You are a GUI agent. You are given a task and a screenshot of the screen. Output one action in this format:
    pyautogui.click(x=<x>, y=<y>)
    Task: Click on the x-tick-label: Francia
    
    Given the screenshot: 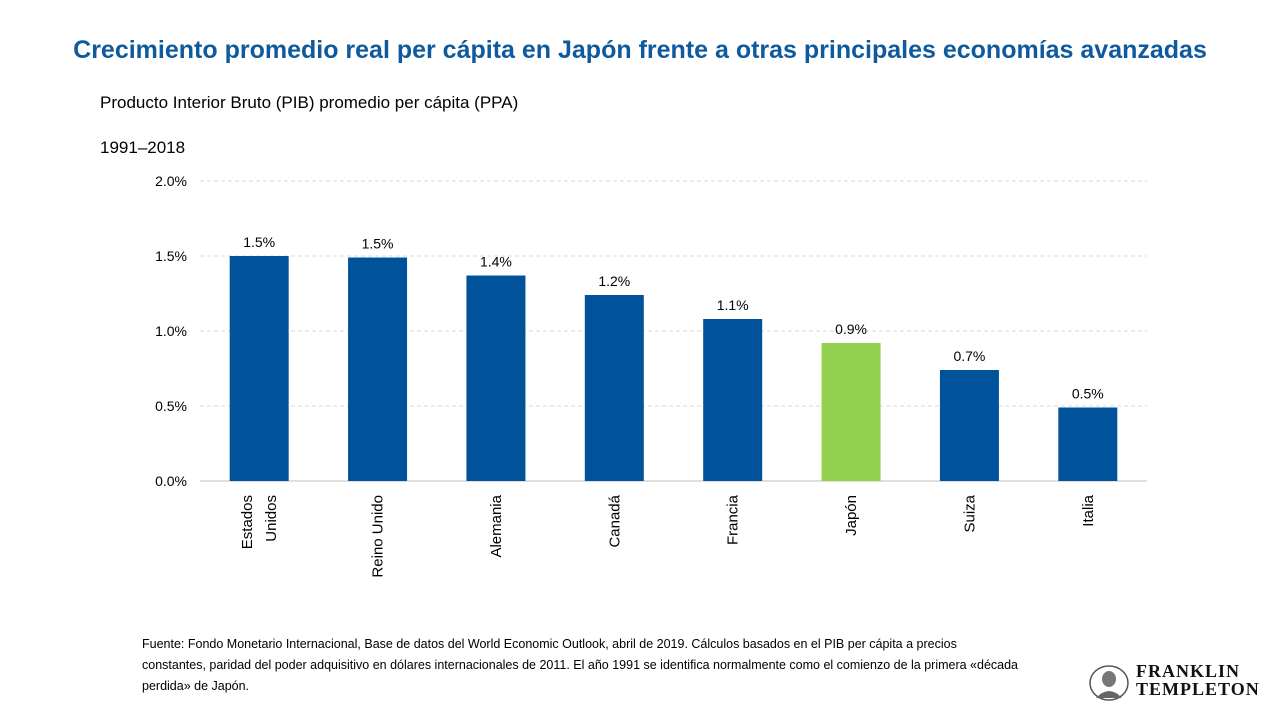 What is the action you would take?
    pyautogui.click(x=733, y=519)
    